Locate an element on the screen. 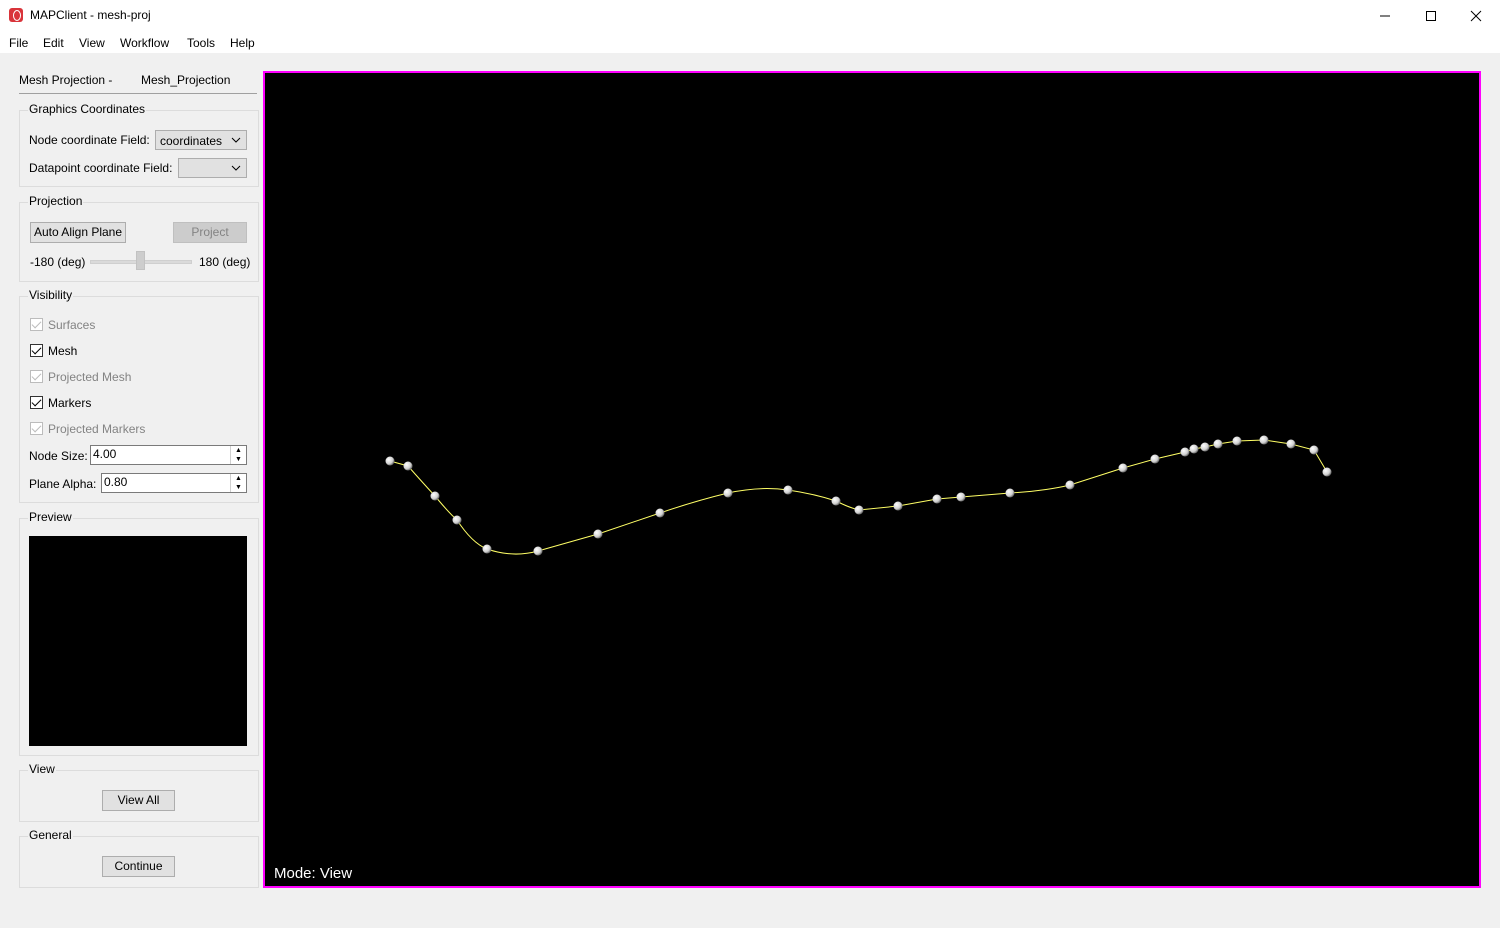 This screenshot has width=1500, height=928. minimize-icon is located at coordinates (1385, 15).